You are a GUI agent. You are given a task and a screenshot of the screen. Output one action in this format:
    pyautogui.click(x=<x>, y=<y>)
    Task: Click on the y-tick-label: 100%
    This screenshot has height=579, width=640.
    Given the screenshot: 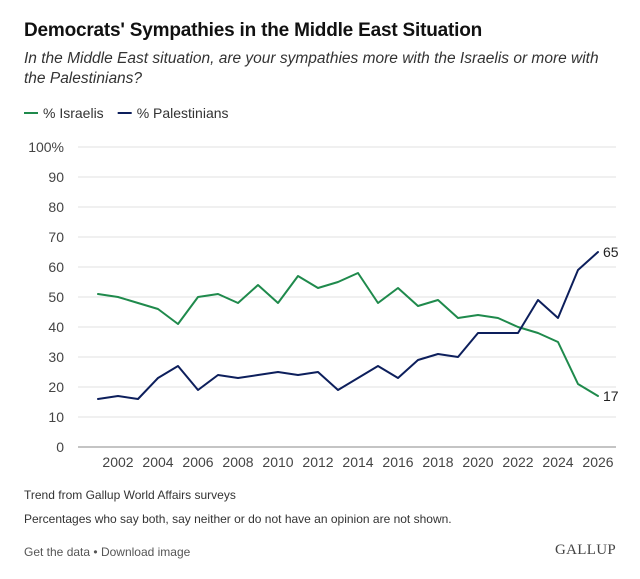 What is the action you would take?
    pyautogui.click(x=46, y=147)
    